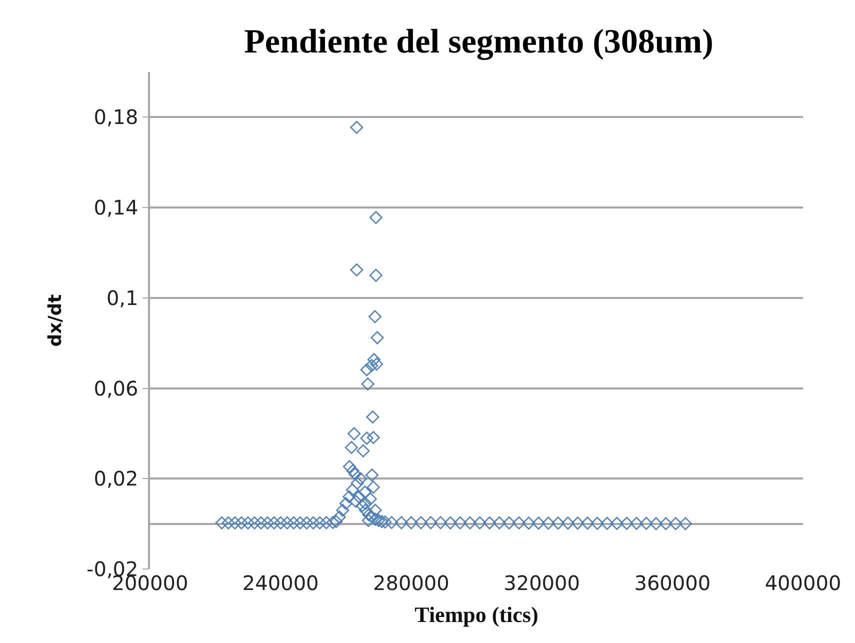 The height and width of the screenshot is (643, 855). What do you see at coordinates (116, 208) in the screenshot?
I see `y-tick-label: 0,14` at bounding box center [116, 208].